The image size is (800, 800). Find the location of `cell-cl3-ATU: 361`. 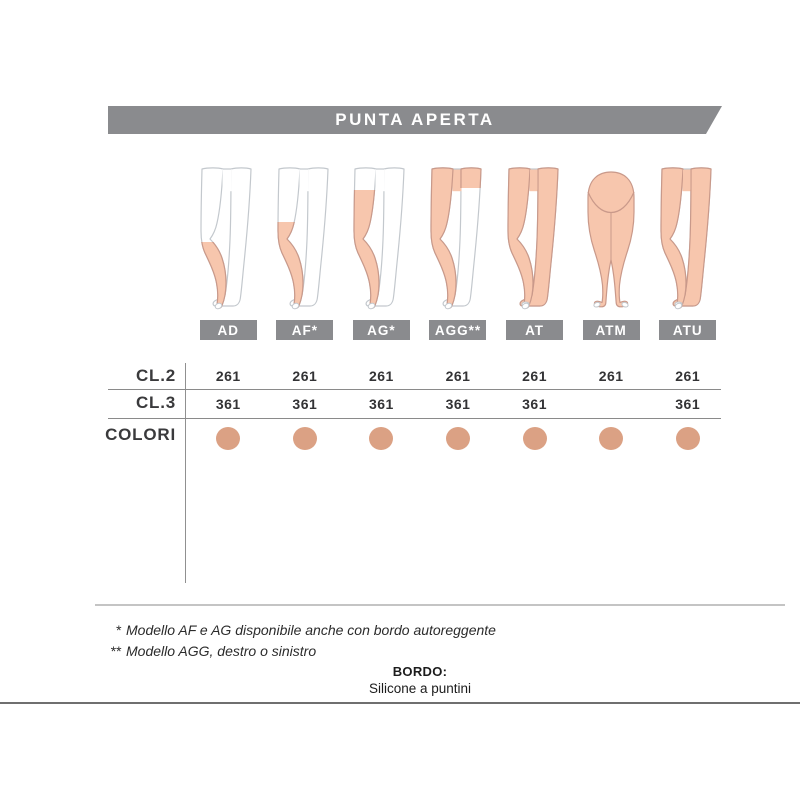

cell-cl3-ATU: 361 is located at coordinates (688, 403).